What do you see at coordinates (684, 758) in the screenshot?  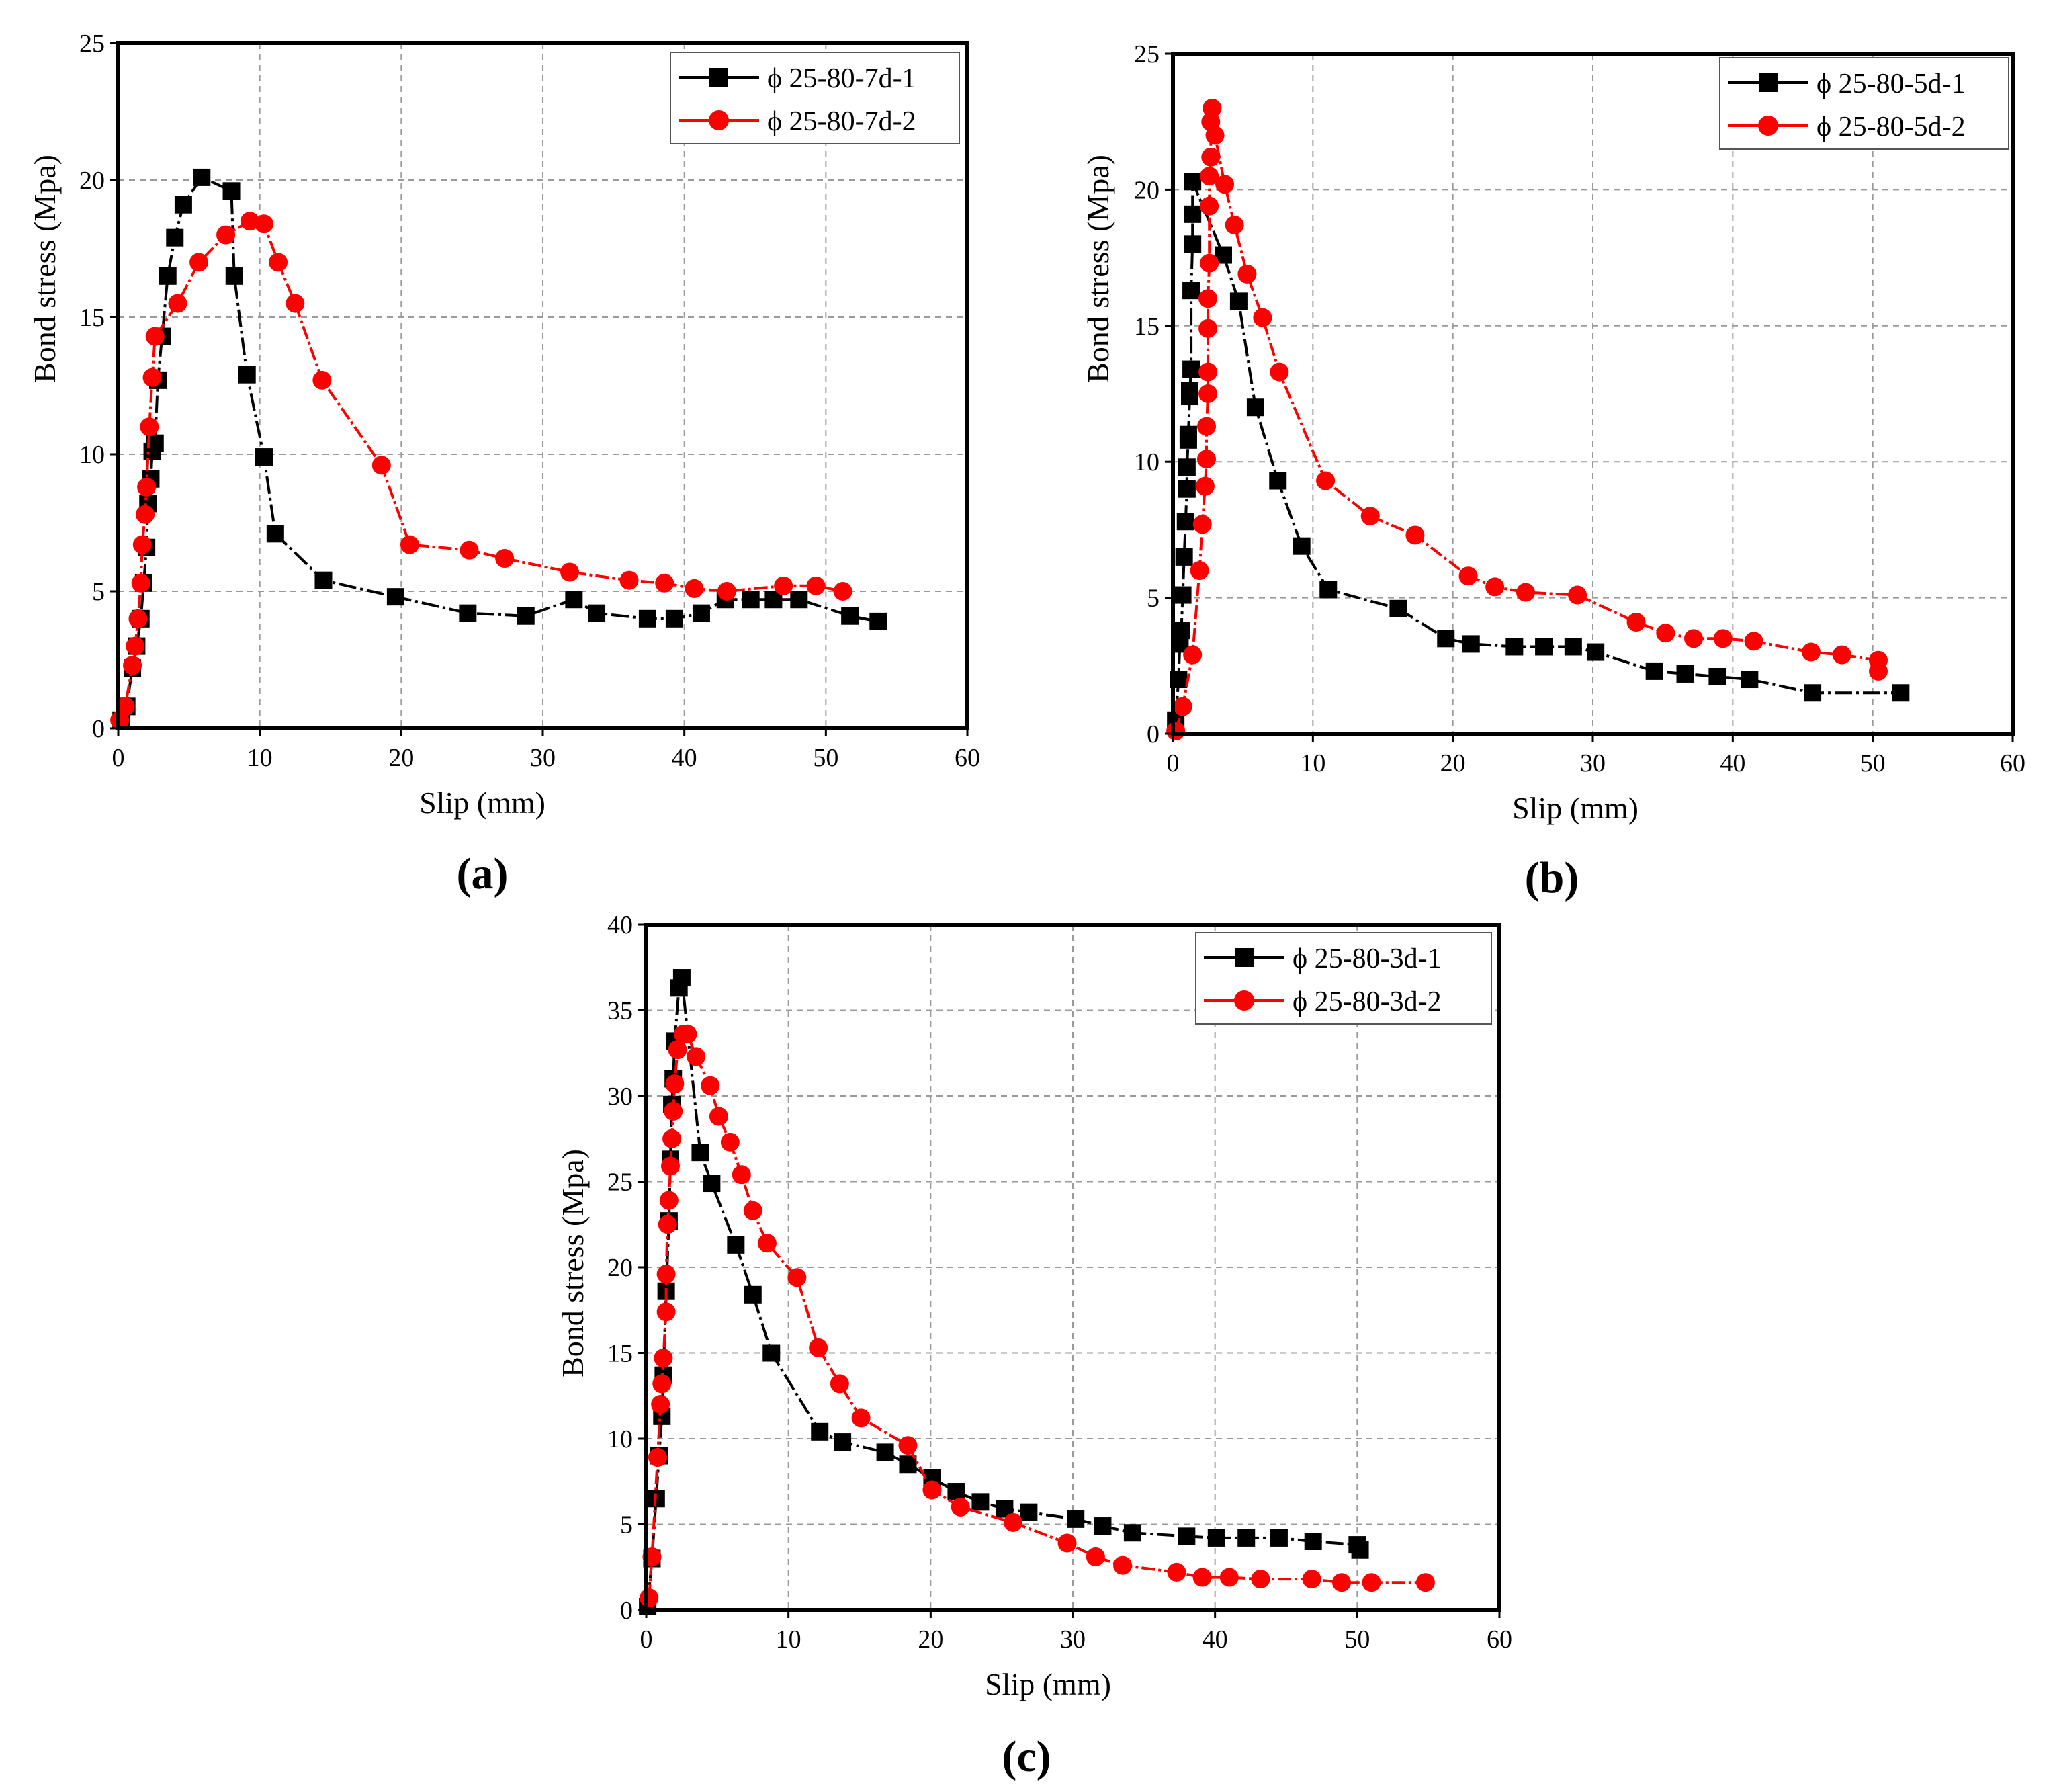 I see `x-tick-label: 40` at bounding box center [684, 758].